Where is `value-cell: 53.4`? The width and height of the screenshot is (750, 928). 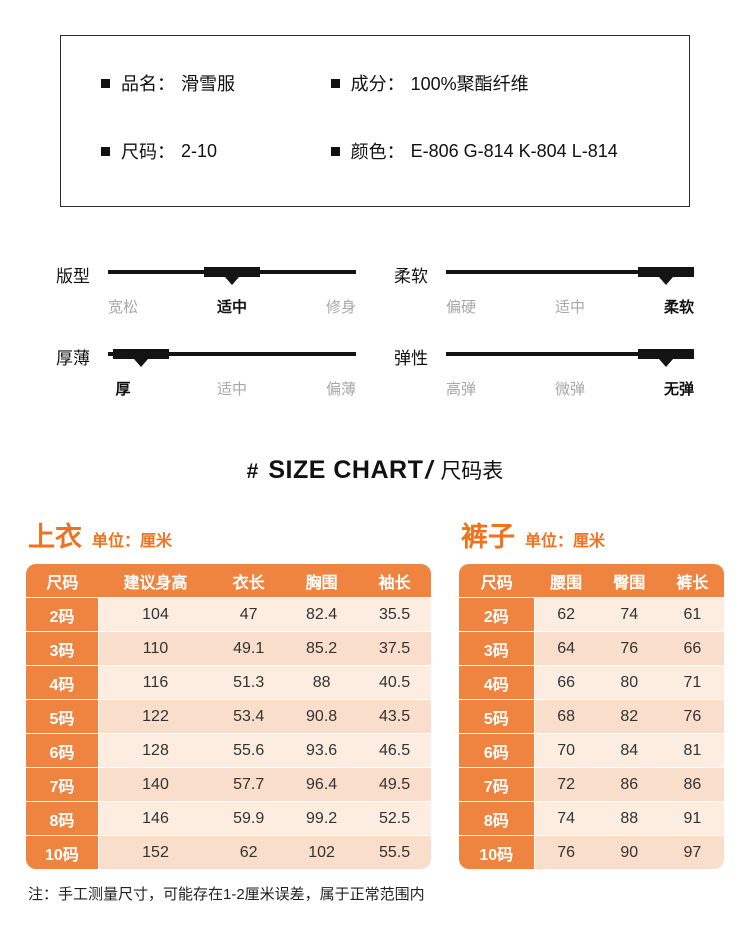
value-cell: 53.4 is located at coordinates (249, 717).